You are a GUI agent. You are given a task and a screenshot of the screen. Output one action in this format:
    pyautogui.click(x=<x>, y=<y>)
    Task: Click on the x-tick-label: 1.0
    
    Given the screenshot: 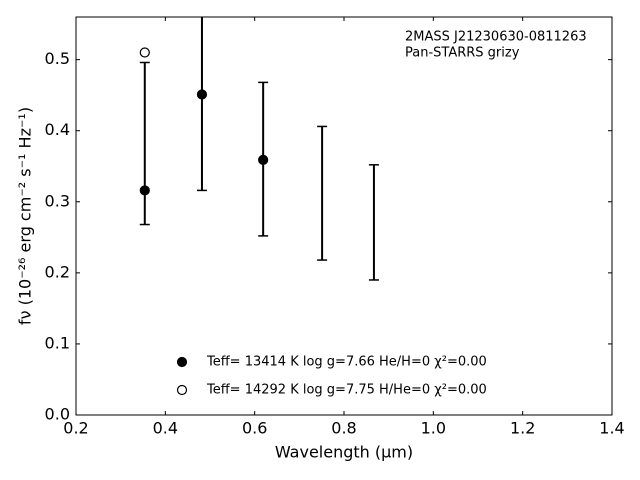 What is the action you would take?
    pyautogui.click(x=433, y=428)
    